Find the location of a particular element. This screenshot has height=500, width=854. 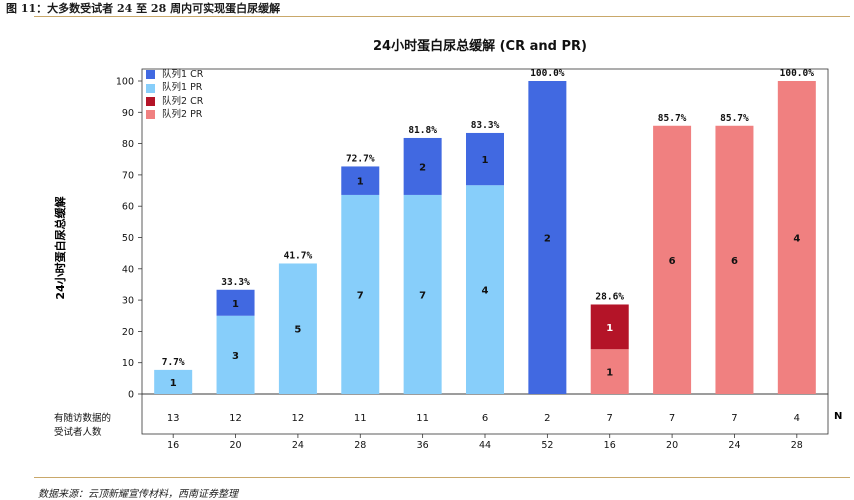

bar-total-label: 33.3% is located at coordinates (235, 282).